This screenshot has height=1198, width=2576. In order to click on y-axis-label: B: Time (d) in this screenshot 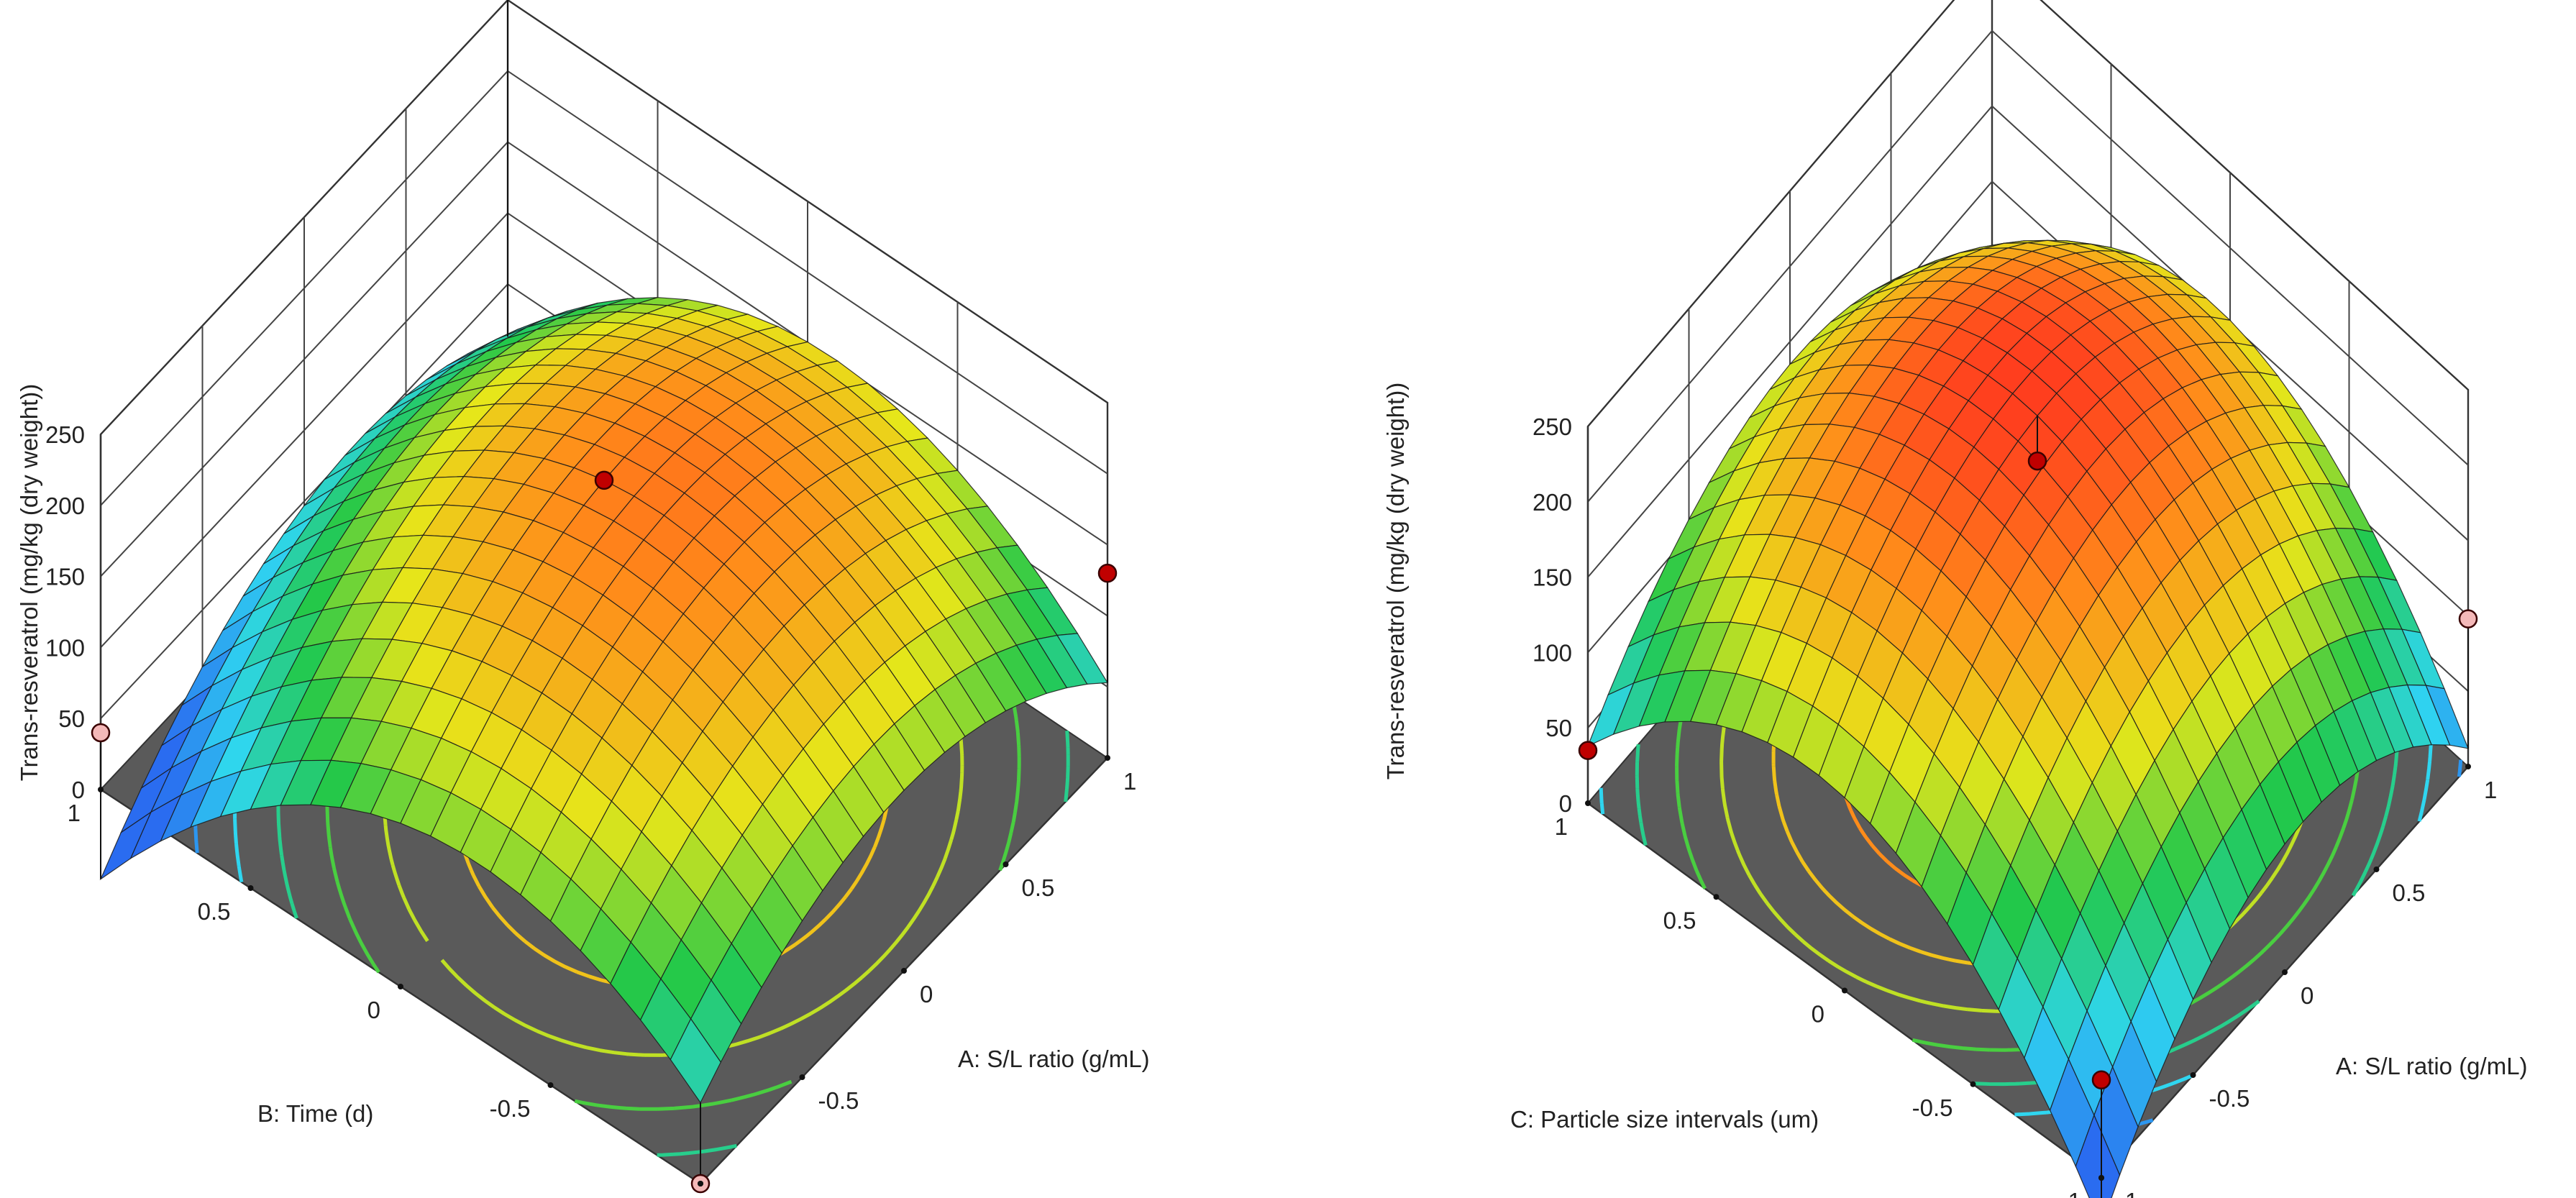, I will do `click(315, 1113)`.